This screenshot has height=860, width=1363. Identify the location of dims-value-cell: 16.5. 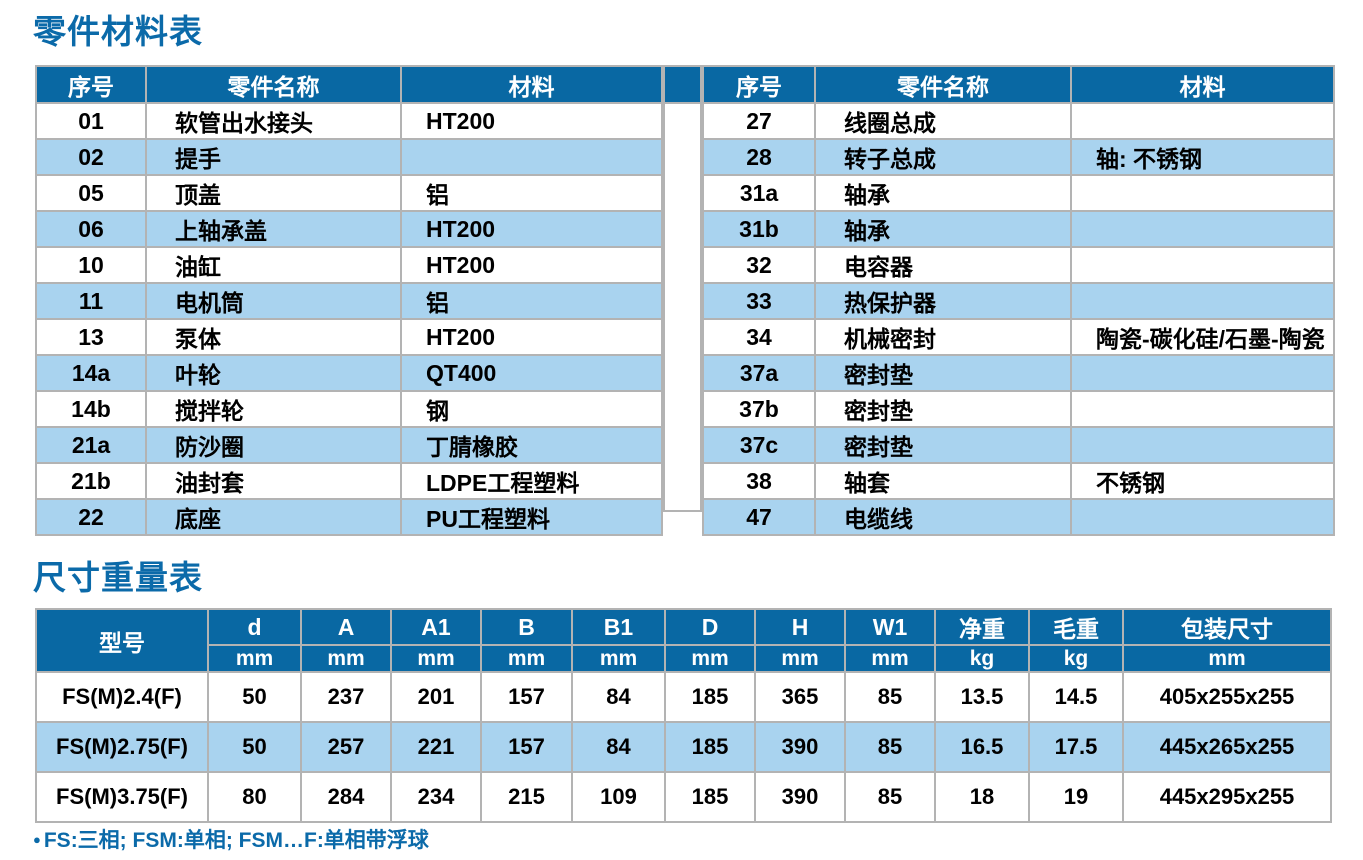
(982, 747).